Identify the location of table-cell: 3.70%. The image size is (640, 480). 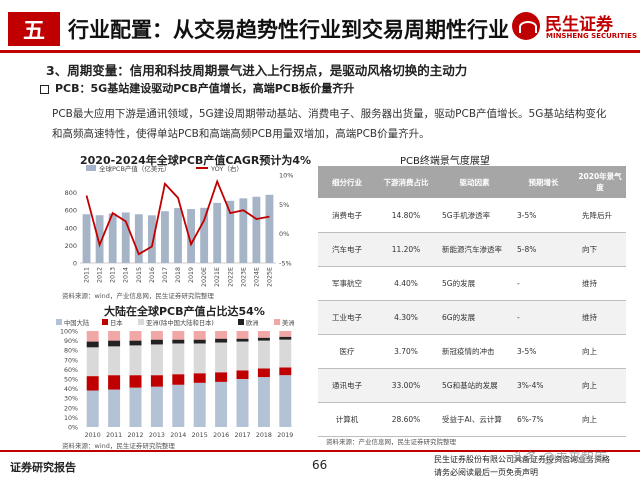
(406, 351).